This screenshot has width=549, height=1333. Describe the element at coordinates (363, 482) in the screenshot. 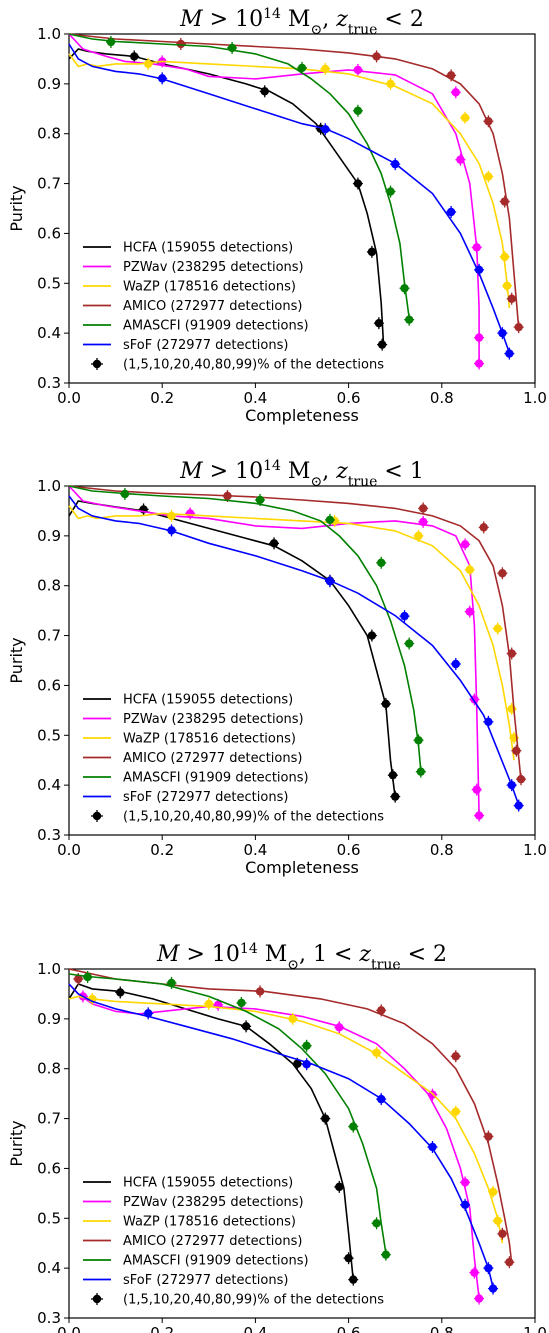

I see `title-part: true` at that location.